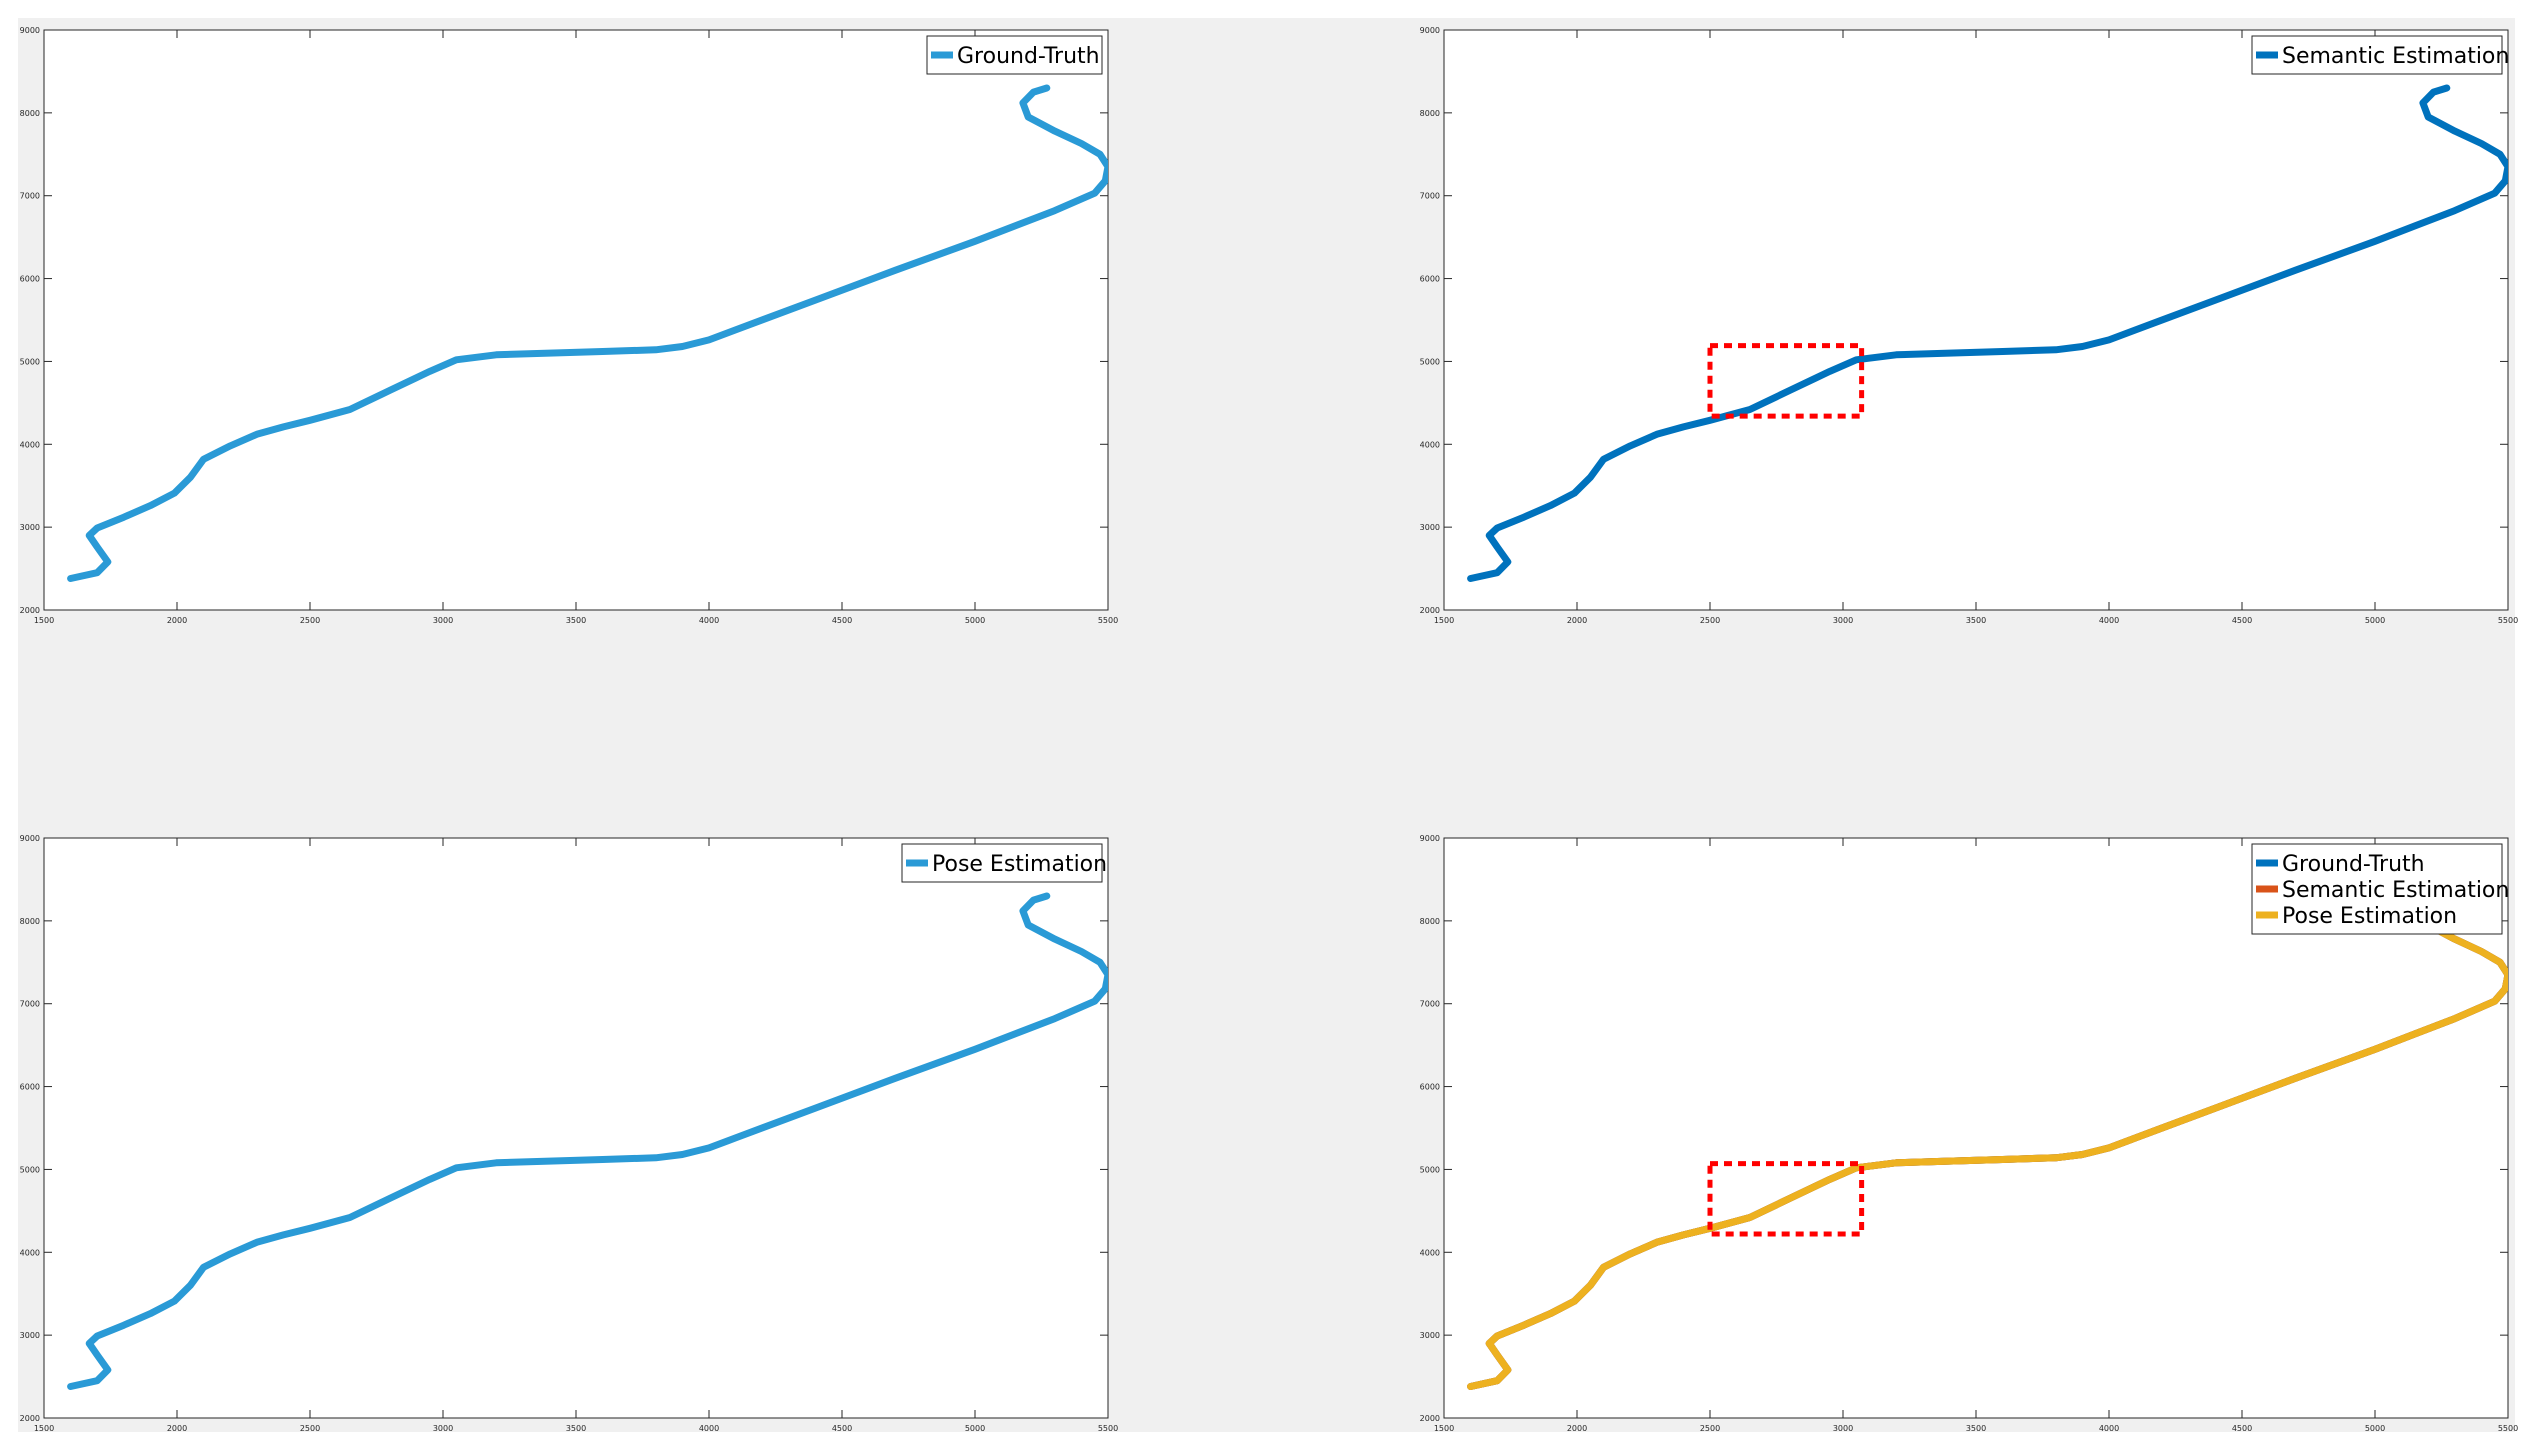 The height and width of the screenshot is (1446, 2533). Describe the element at coordinates (443, 620) in the screenshot. I see `ground-truth-x-tick-label: 3000` at that location.